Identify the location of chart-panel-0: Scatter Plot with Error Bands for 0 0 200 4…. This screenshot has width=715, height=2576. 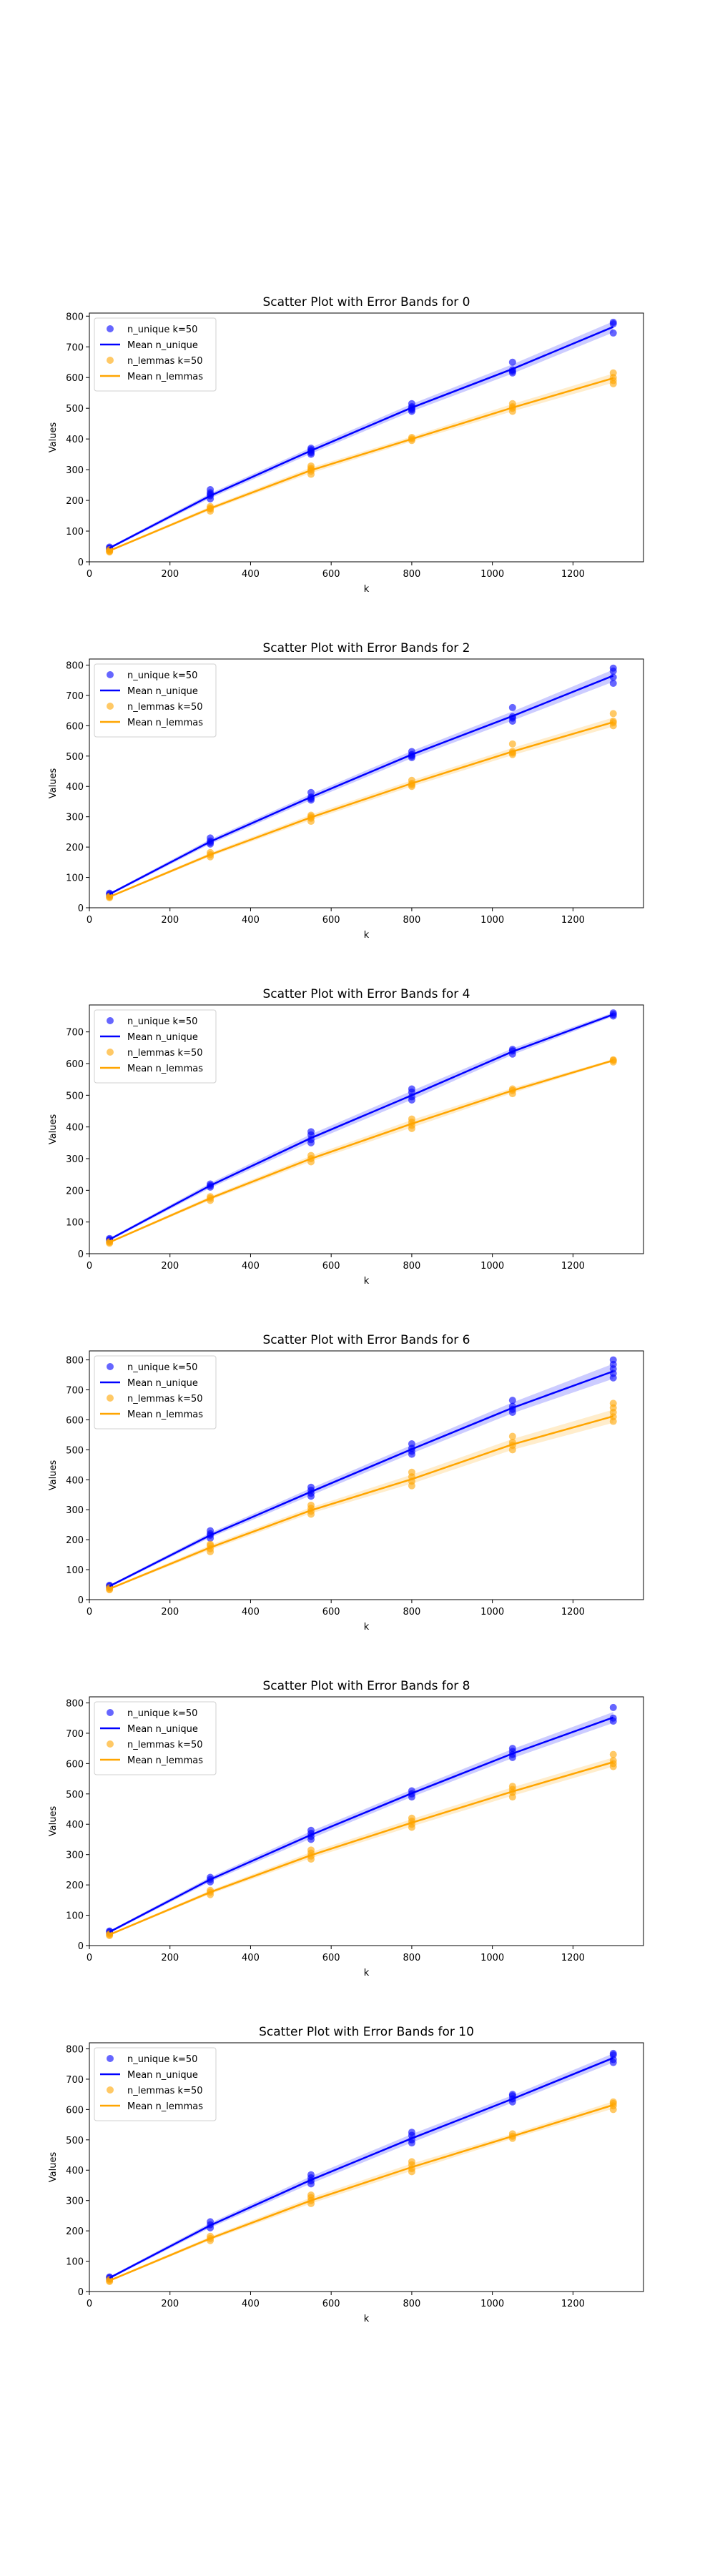
(346, 445).